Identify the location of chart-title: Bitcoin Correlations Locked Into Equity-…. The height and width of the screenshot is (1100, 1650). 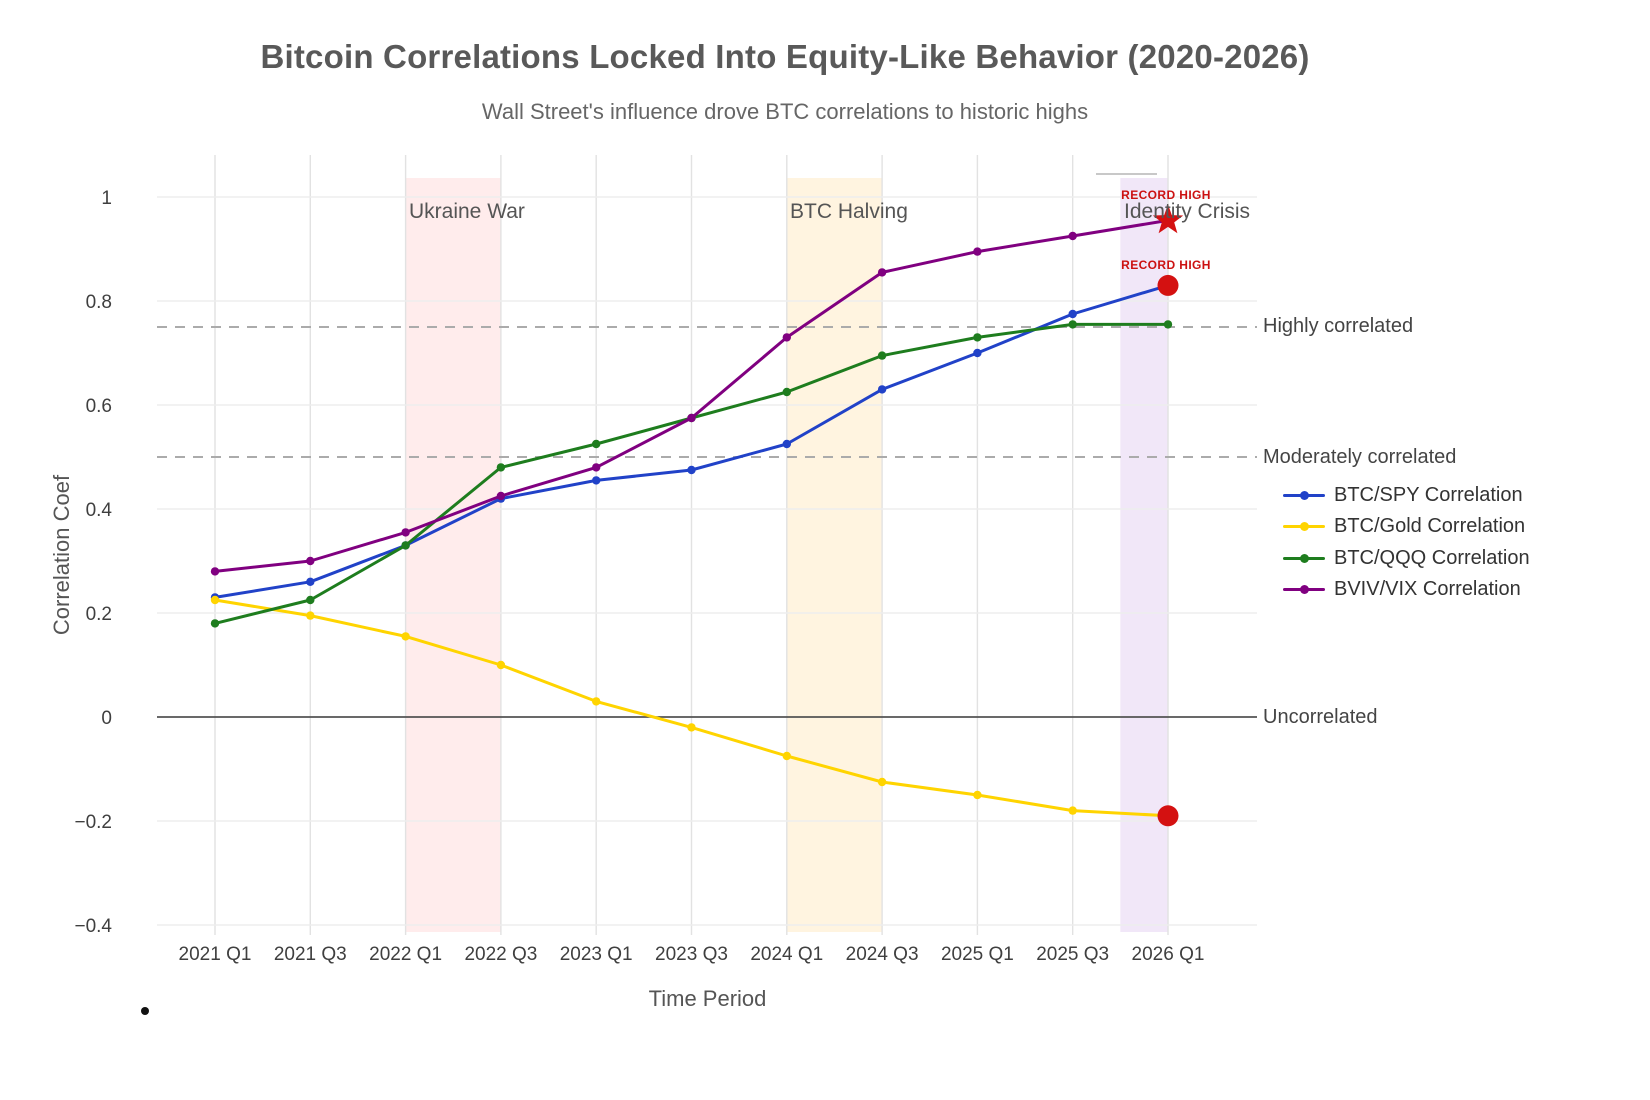
(785, 56).